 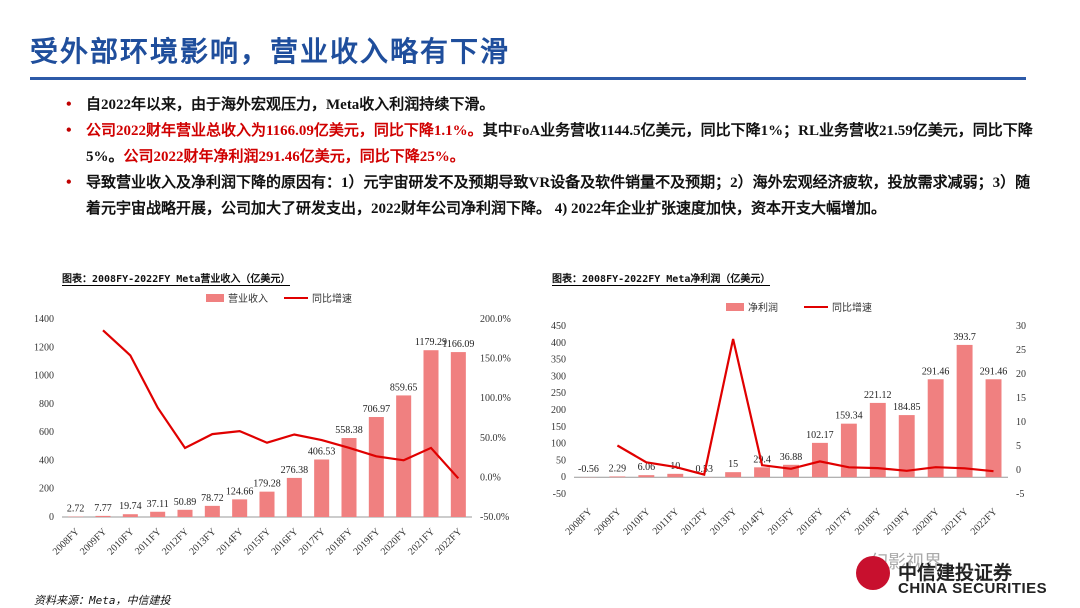 I want to click on x-tick-label: 2014FY, so click(x=752, y=521).